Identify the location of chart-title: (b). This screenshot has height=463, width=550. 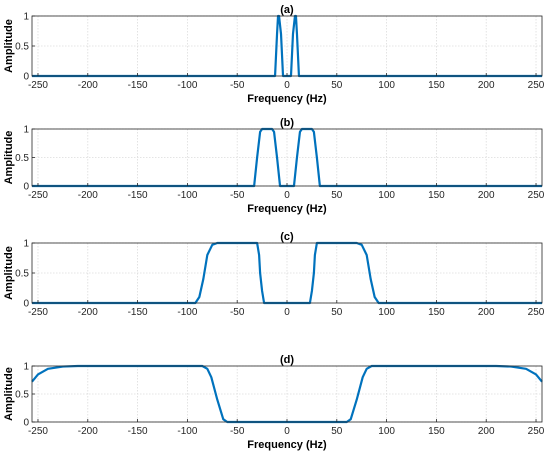
(287, 123).